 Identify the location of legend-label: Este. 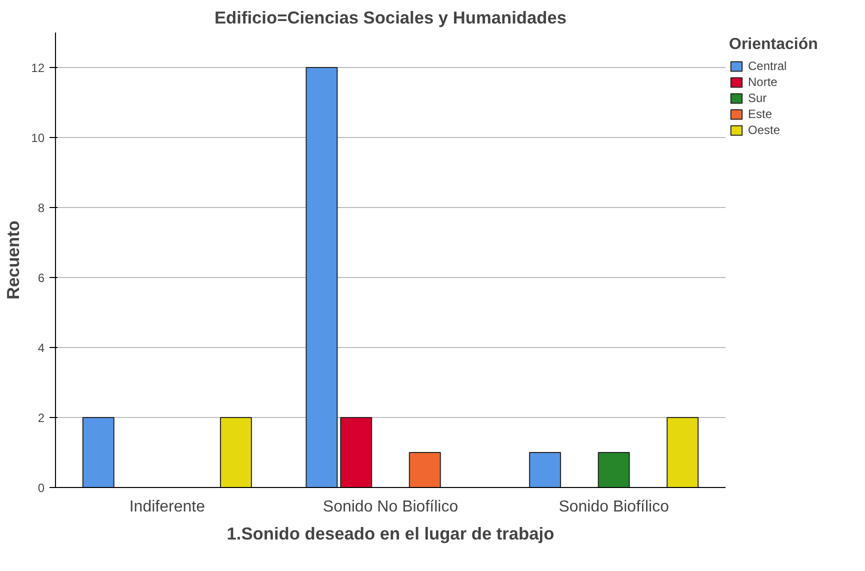
(760, 114).